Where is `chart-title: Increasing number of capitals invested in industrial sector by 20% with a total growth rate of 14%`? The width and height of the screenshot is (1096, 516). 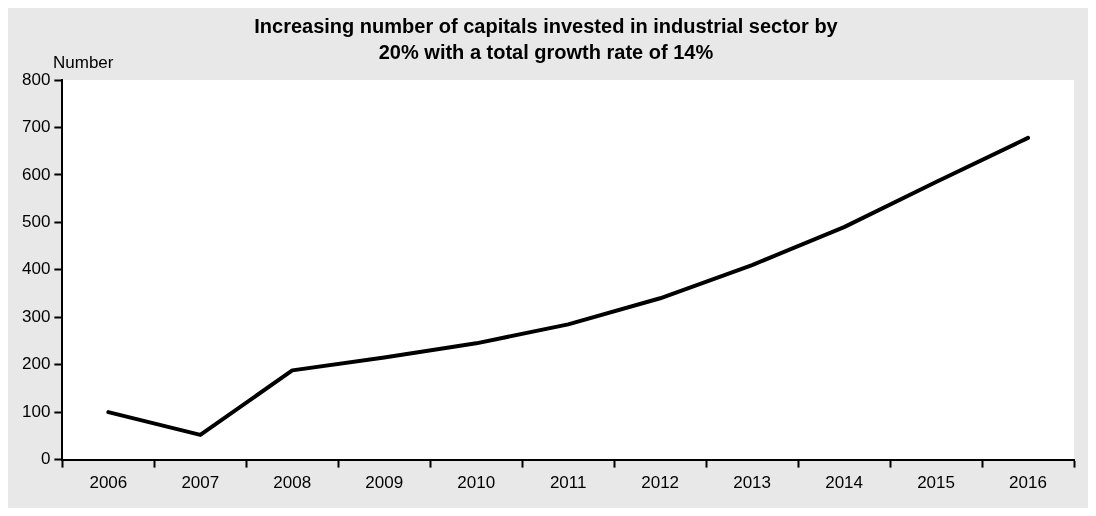
chart-title: Increasing number of capitals invested in industrial sector by 20% with a total growth rate of 14% is located at coordinates (546, 38).